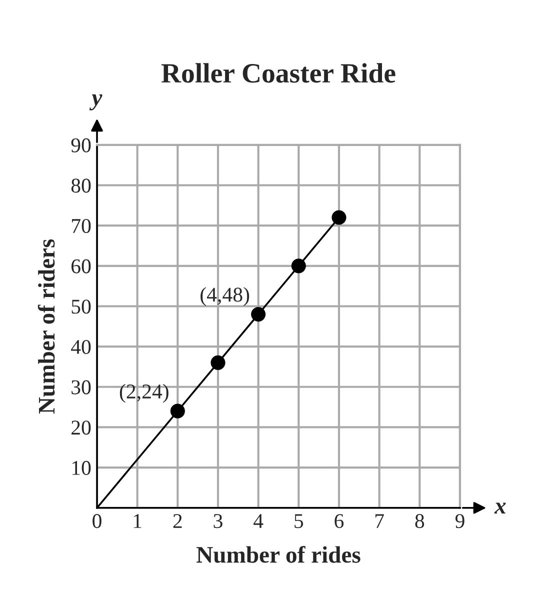  What do you see at coordinates (138, 521) in the screenshot?
I see `x-tick-label: 1` at bounding box center [138, 521].